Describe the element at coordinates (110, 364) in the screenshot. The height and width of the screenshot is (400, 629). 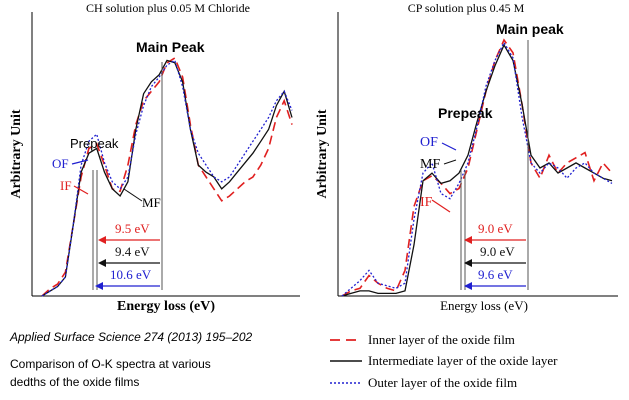
I see `caption-line-1: Comparison of O-K spectra at various` at that location.